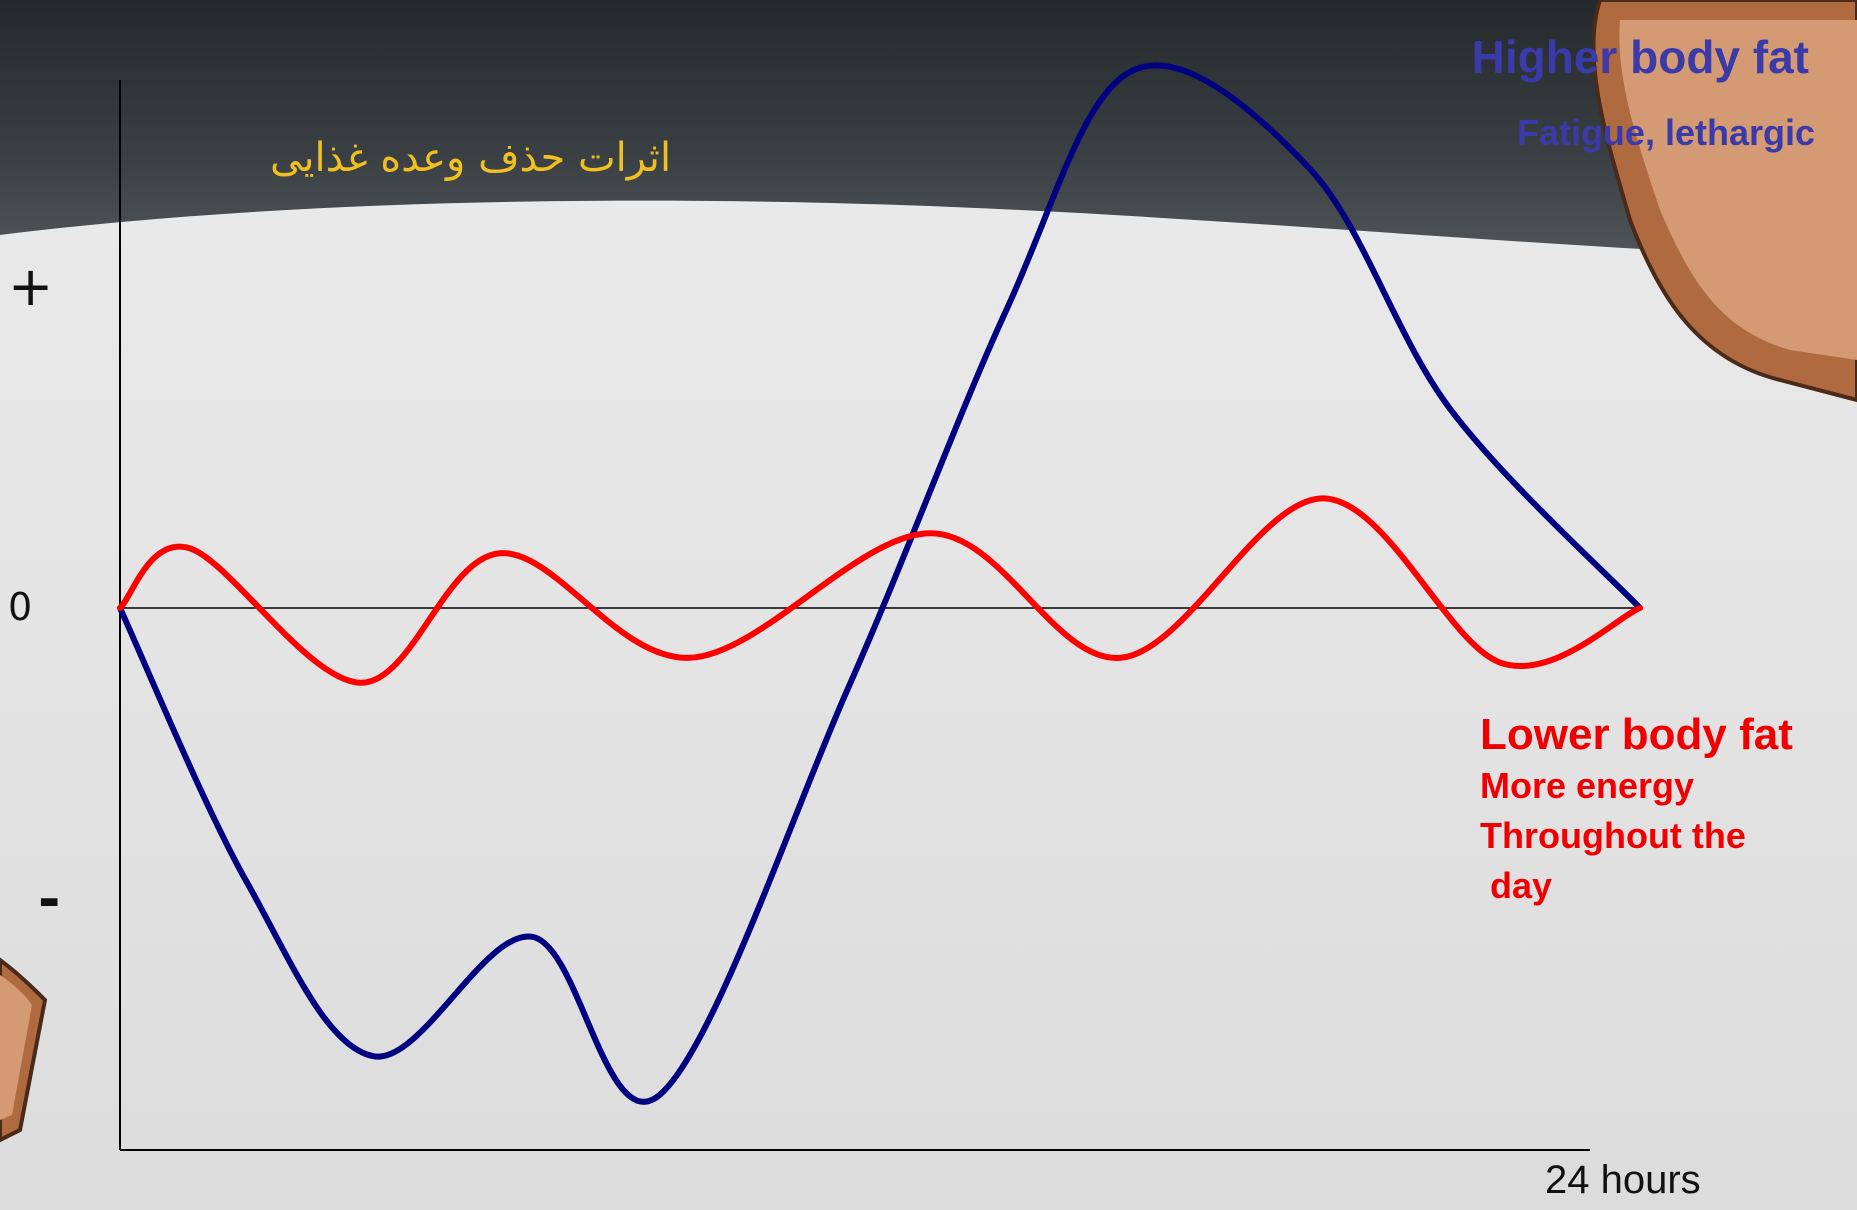 This screenshot has width=1857, height=1210. Describe the element at coordinates (1665, 132) in the screenshot. I see `blue-annotation-fatigue: Fatigue, lethargic` at that location.